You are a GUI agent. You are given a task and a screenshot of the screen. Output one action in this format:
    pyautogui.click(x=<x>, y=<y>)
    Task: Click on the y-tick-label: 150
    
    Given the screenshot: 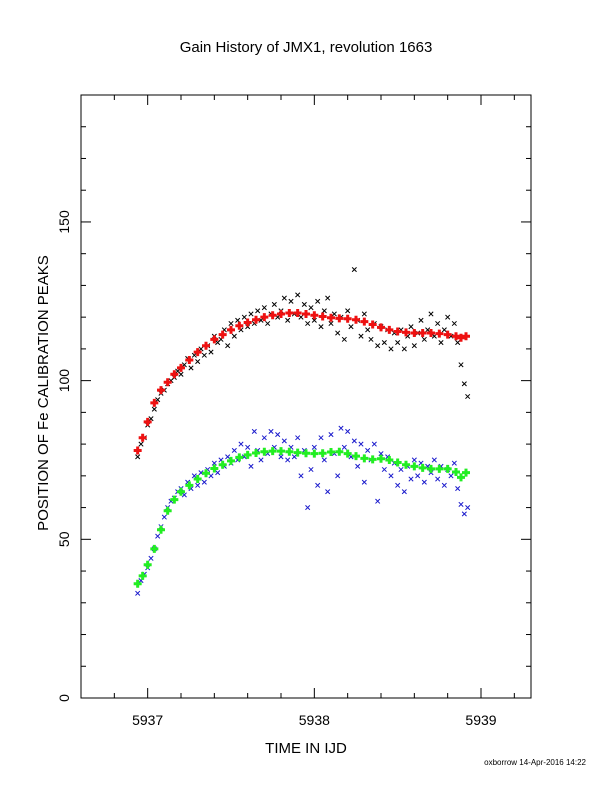 What is the action you would take?
    pyautogui.click(x=64, y=222)
    